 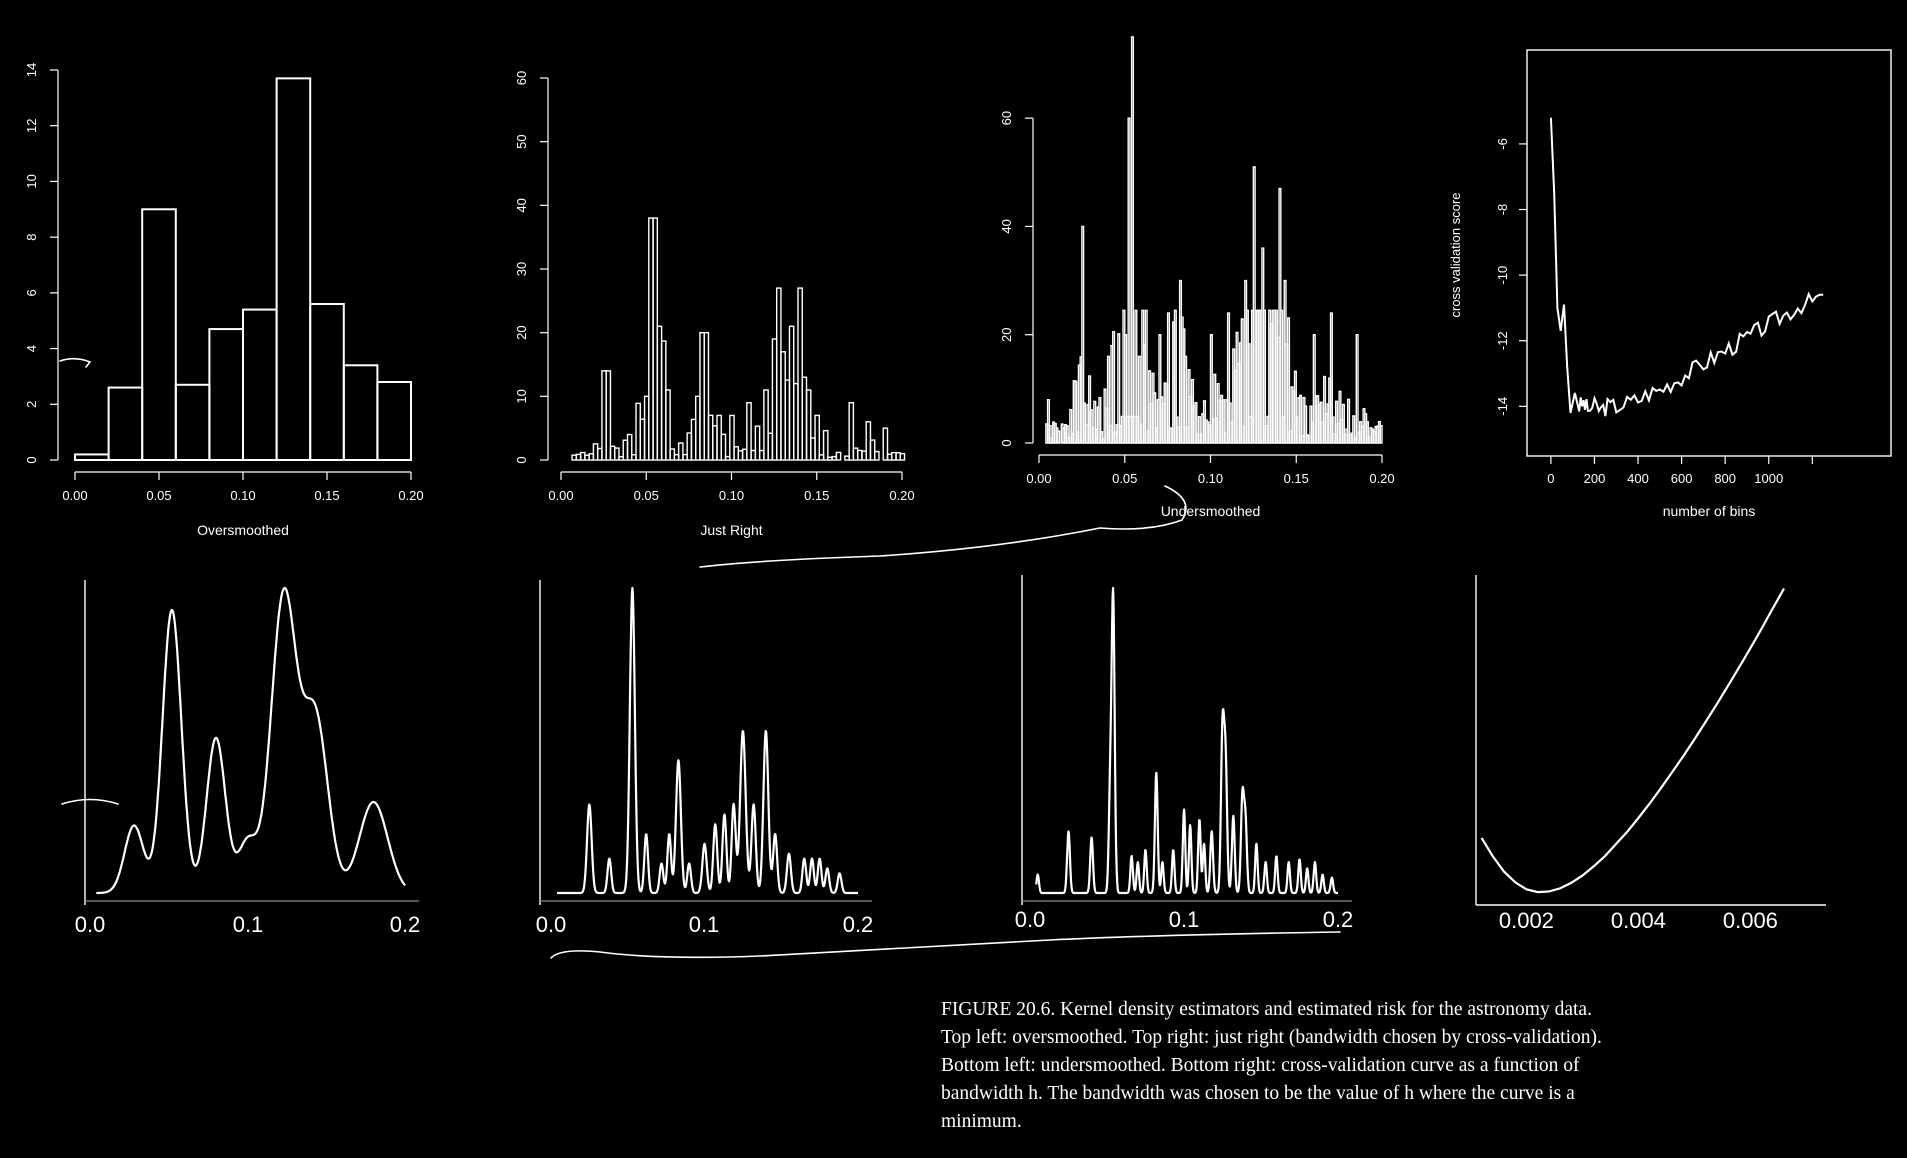 What do you see at coordinates (551, 924) in the screenshot?
I see `x-tick-label: 0.0` at bounding box center [551, 924].